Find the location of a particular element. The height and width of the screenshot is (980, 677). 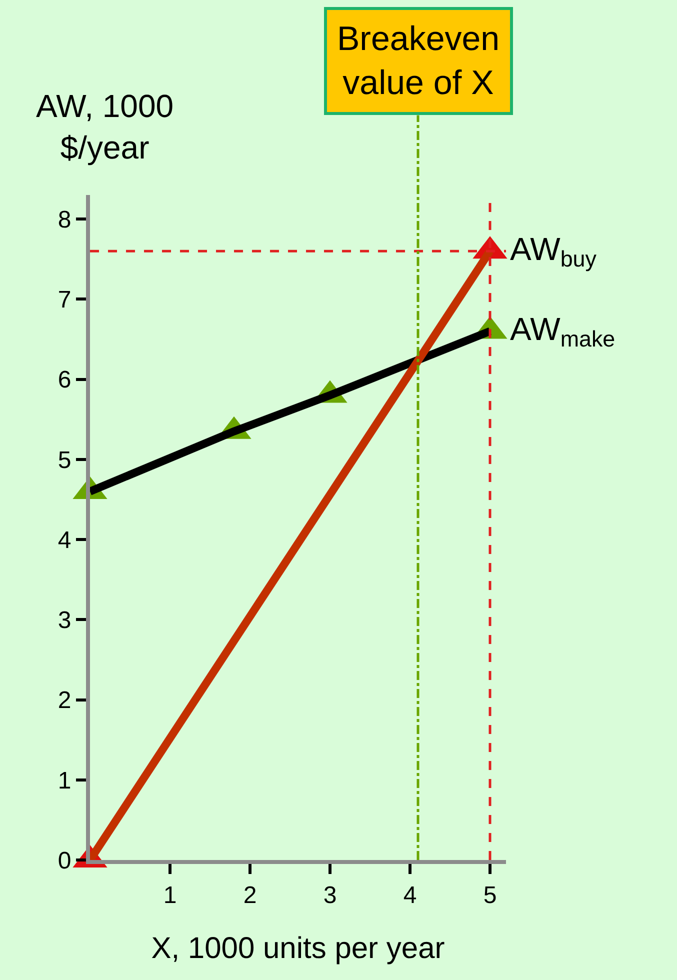

y-tick-label: 7 is located at coordinates (65, 300).